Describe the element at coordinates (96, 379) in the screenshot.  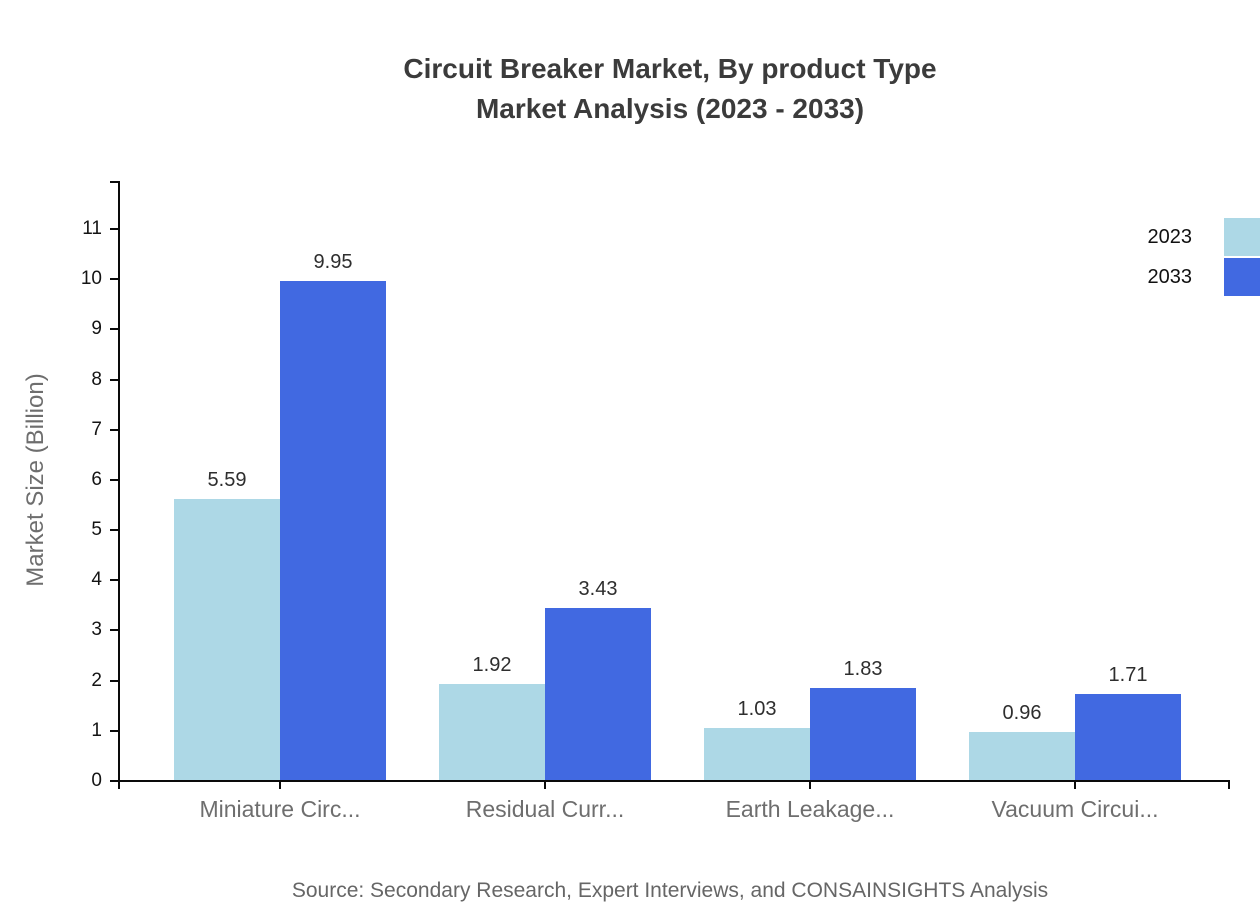
I see `y-axis-tick-label: 8` at that location.